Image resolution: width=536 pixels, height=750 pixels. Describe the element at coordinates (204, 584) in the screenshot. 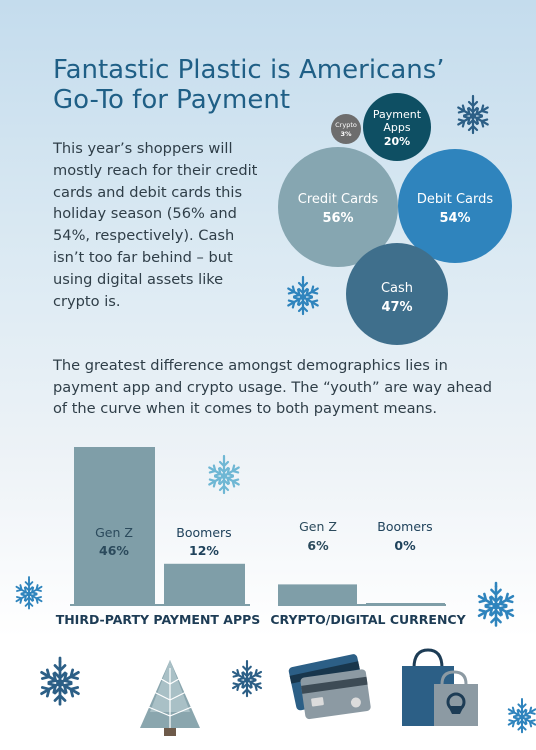

I see `bar-boomers-payment-apps` at that location.